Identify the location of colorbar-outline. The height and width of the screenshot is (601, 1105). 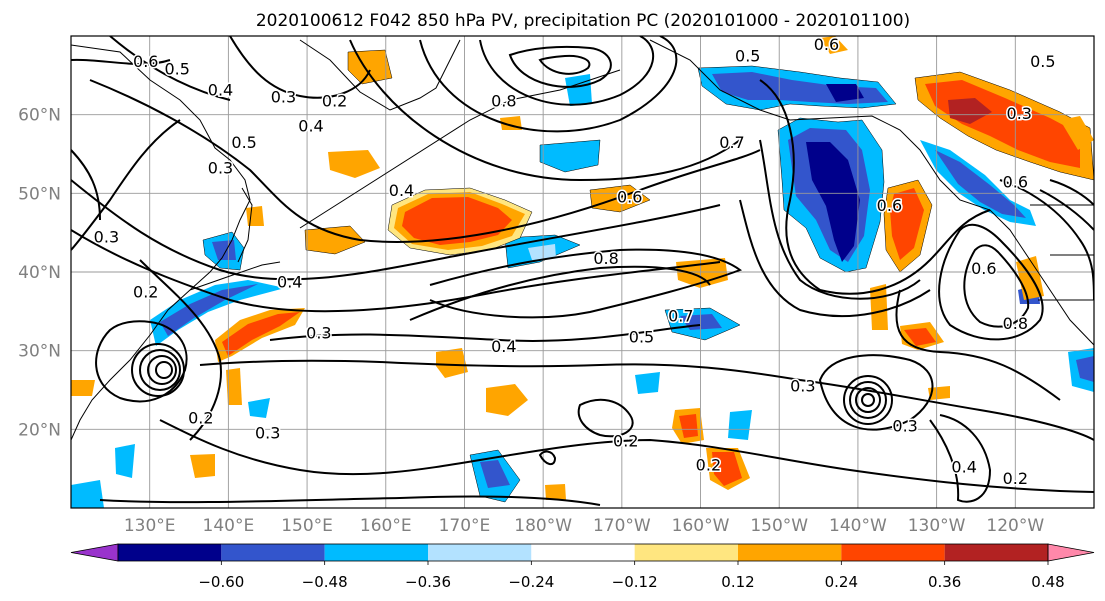
(583, 552).